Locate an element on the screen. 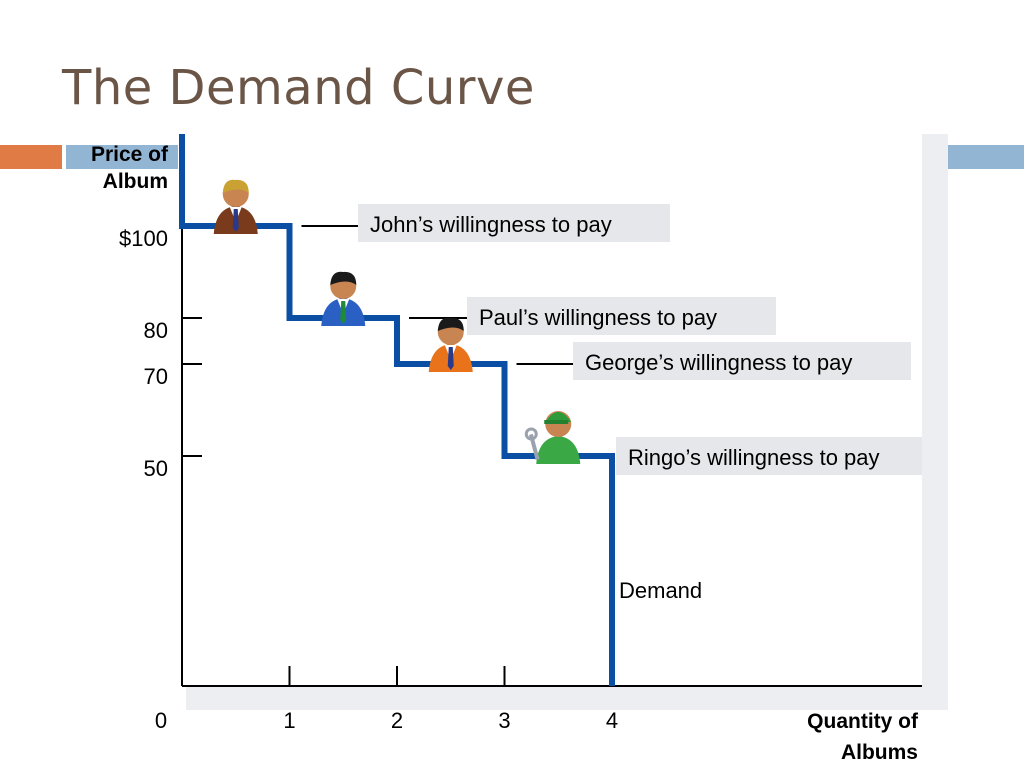 The image size is (1024, 768). accent-bar-left is located at coordinates (31, 157).